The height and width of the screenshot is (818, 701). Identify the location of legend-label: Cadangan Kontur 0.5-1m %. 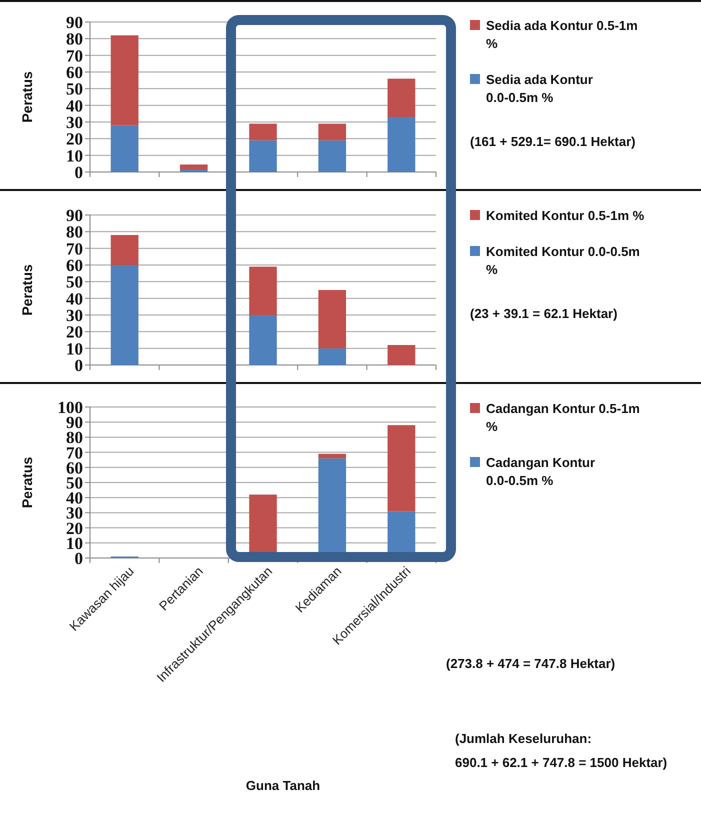
(563, 417).